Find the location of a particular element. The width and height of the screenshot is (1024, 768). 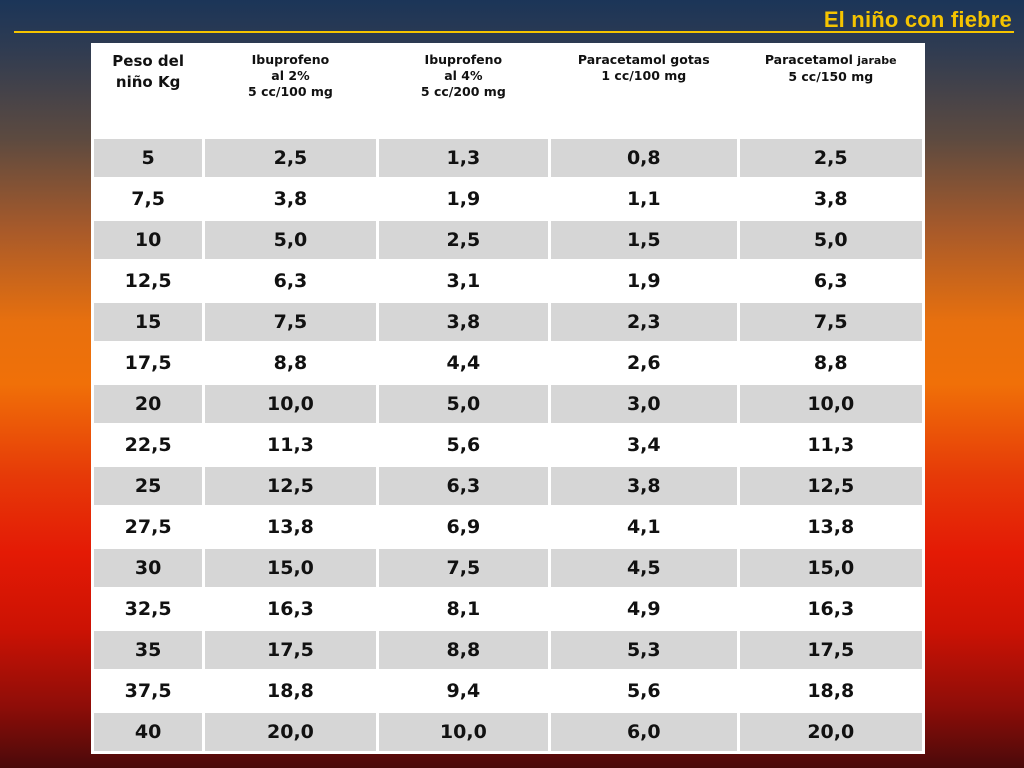

paracetamol-syrup-cell: 5,0 is located at coordinates (830, 240).